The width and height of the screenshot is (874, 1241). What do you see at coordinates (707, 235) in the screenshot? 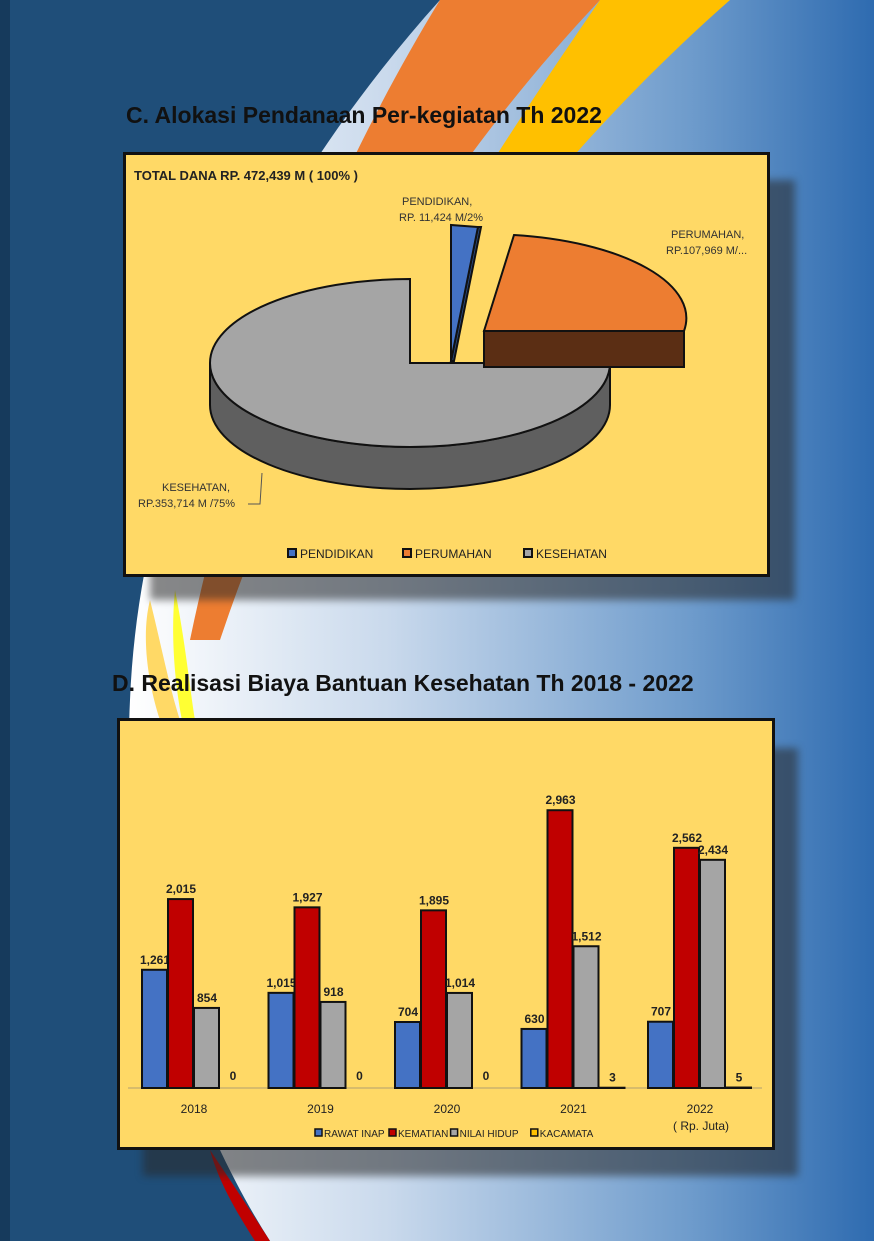
I see `pie-label-perumahan-name: PERUMAHAN,` at bounding box center [707, 235].